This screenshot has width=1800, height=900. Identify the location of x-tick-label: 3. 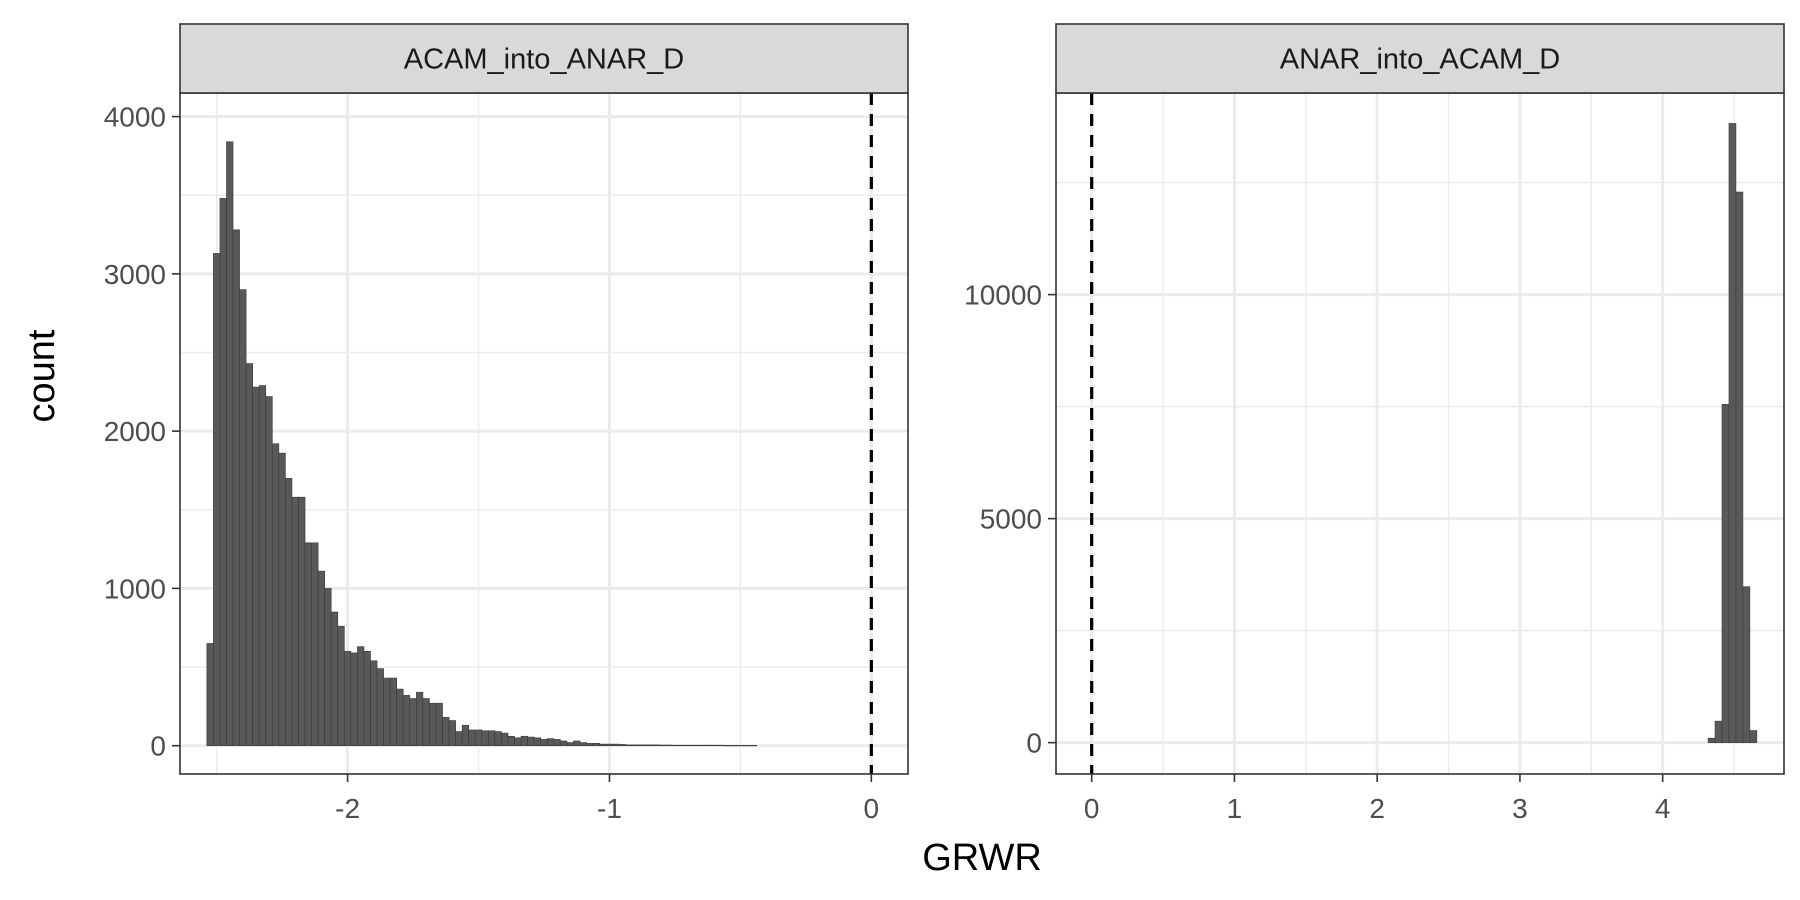
(1520, 808).